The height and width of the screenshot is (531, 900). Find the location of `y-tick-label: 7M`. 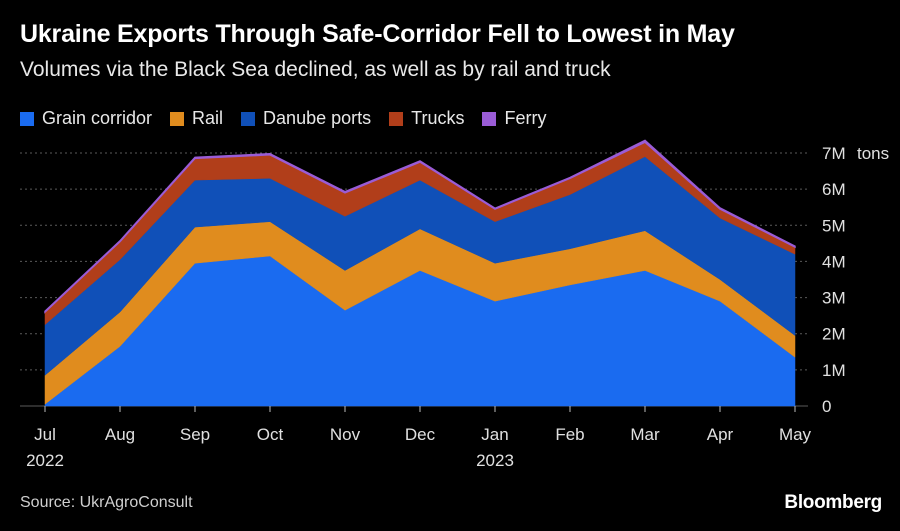

y-tick-label: 7M is located at coordinates (834, 153).